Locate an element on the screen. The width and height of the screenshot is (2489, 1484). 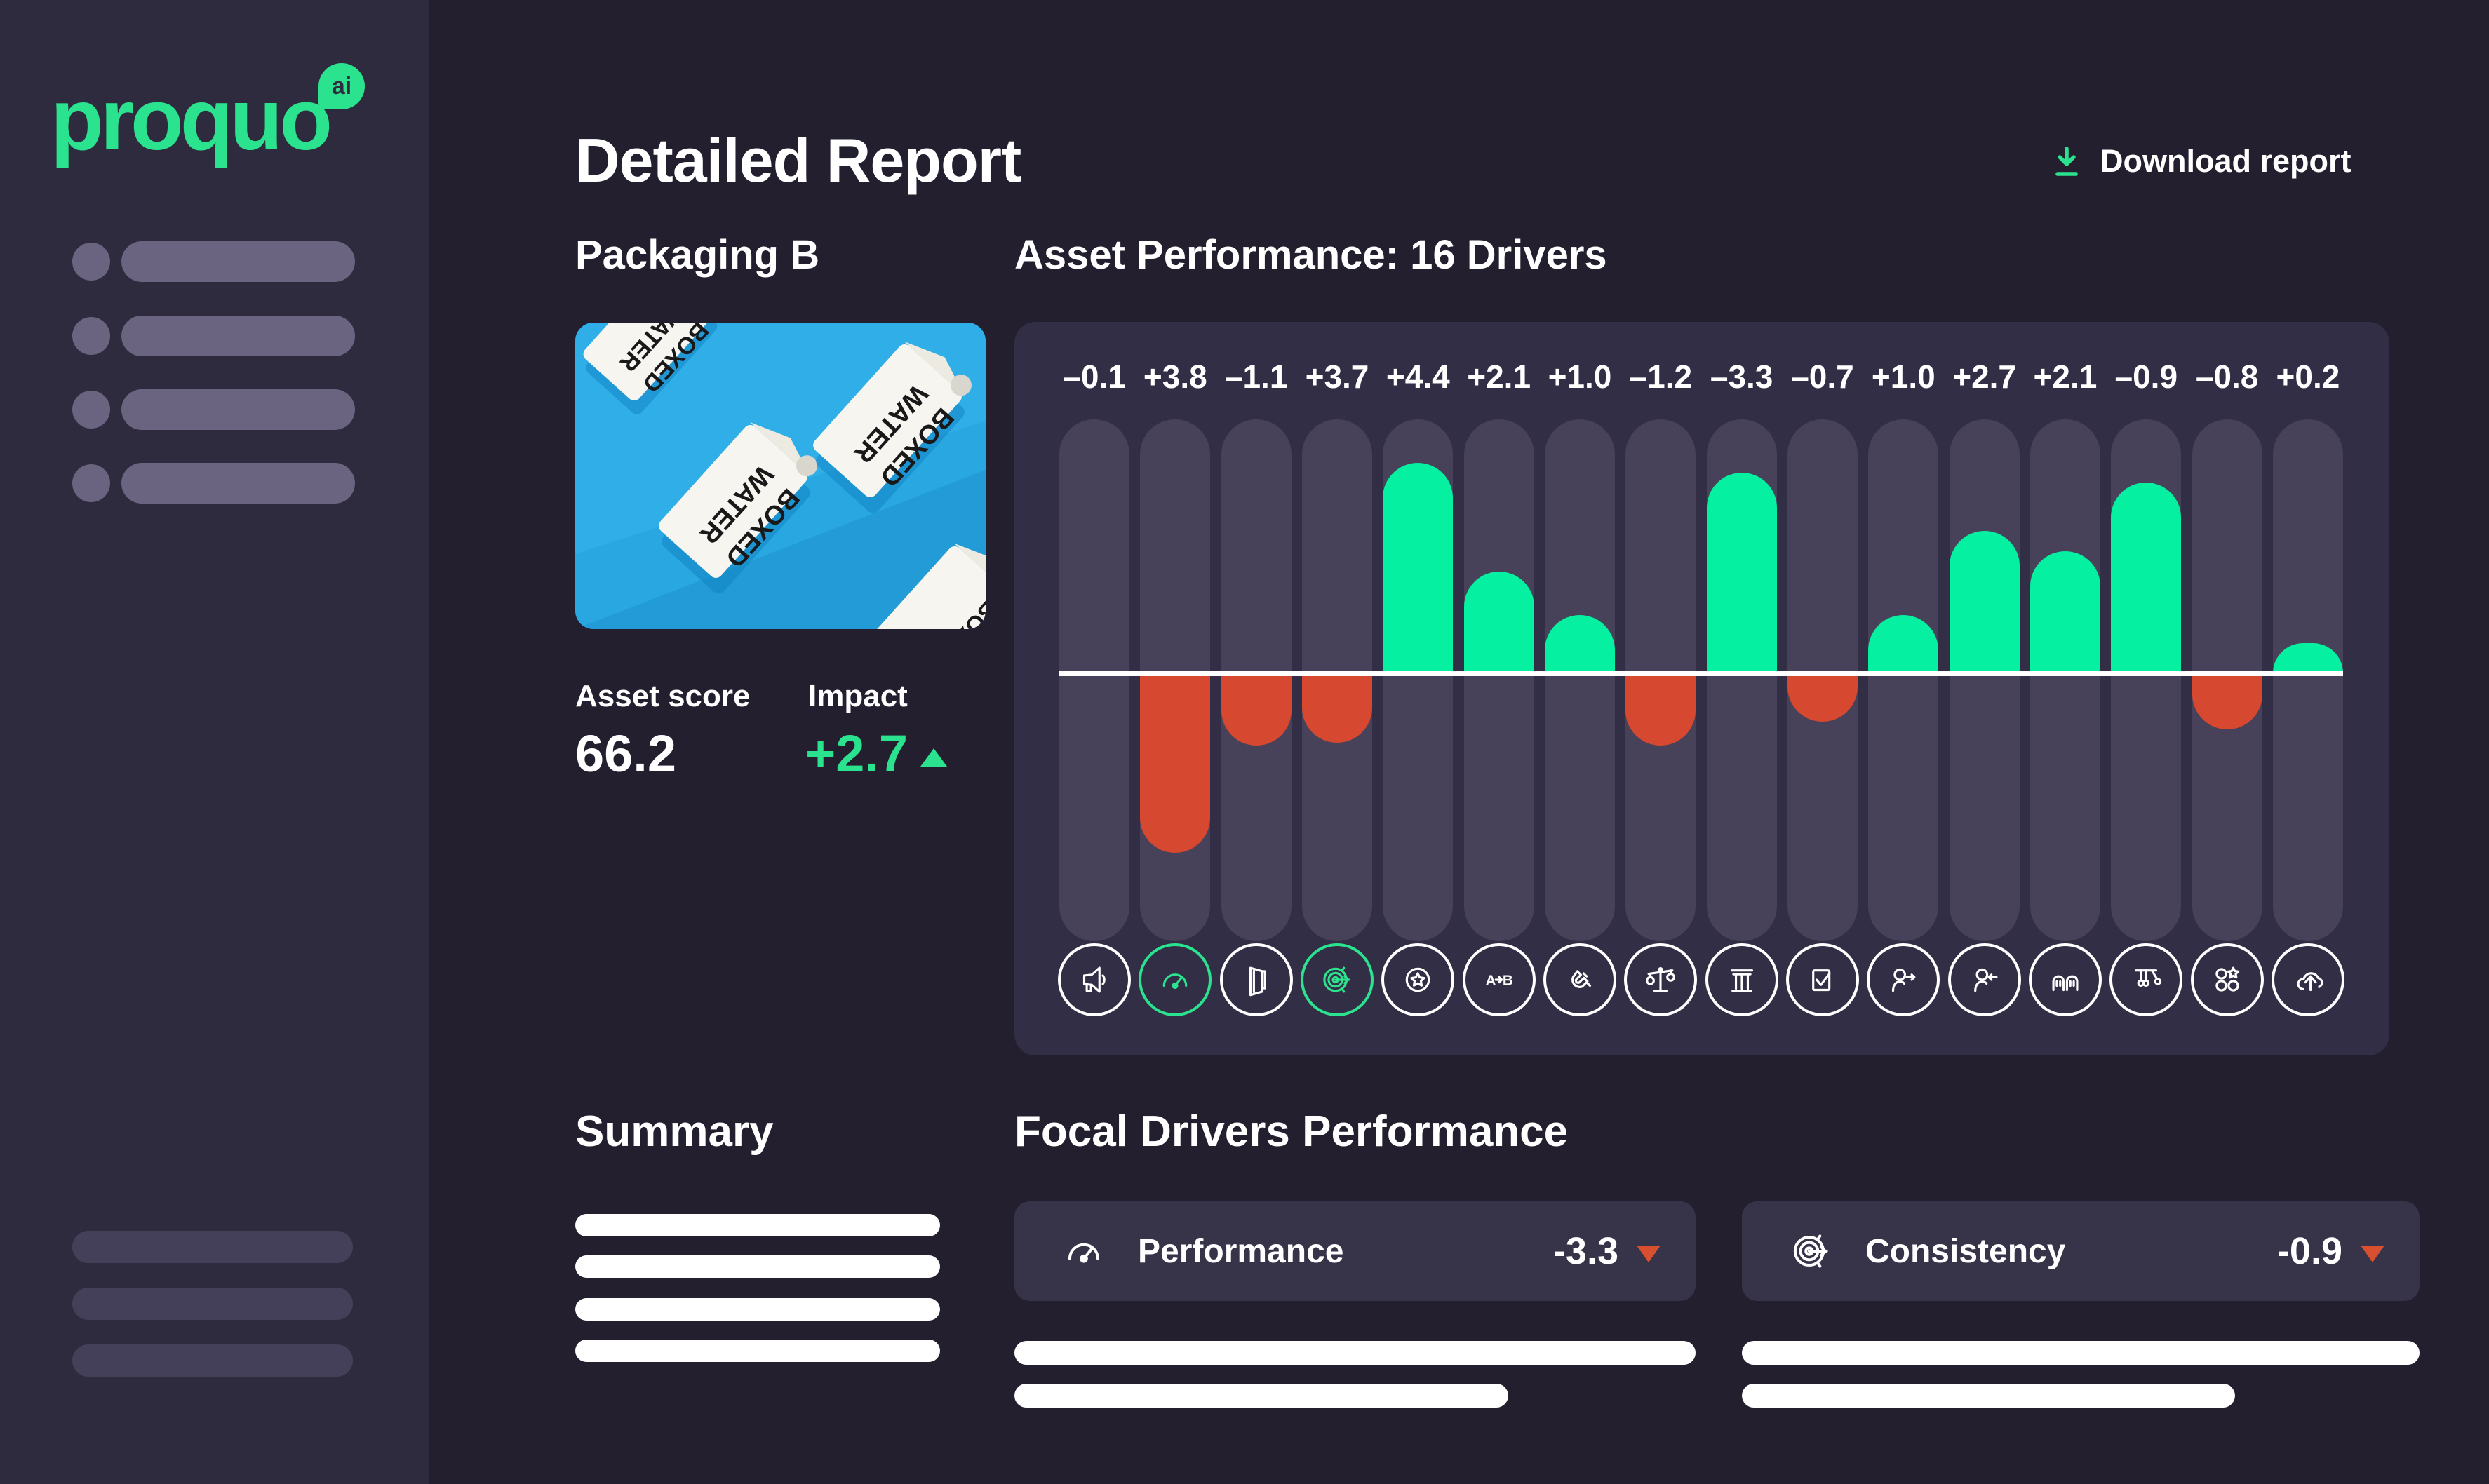
focal-card-value: -3.3 is located at coordinates (1585, 1251).